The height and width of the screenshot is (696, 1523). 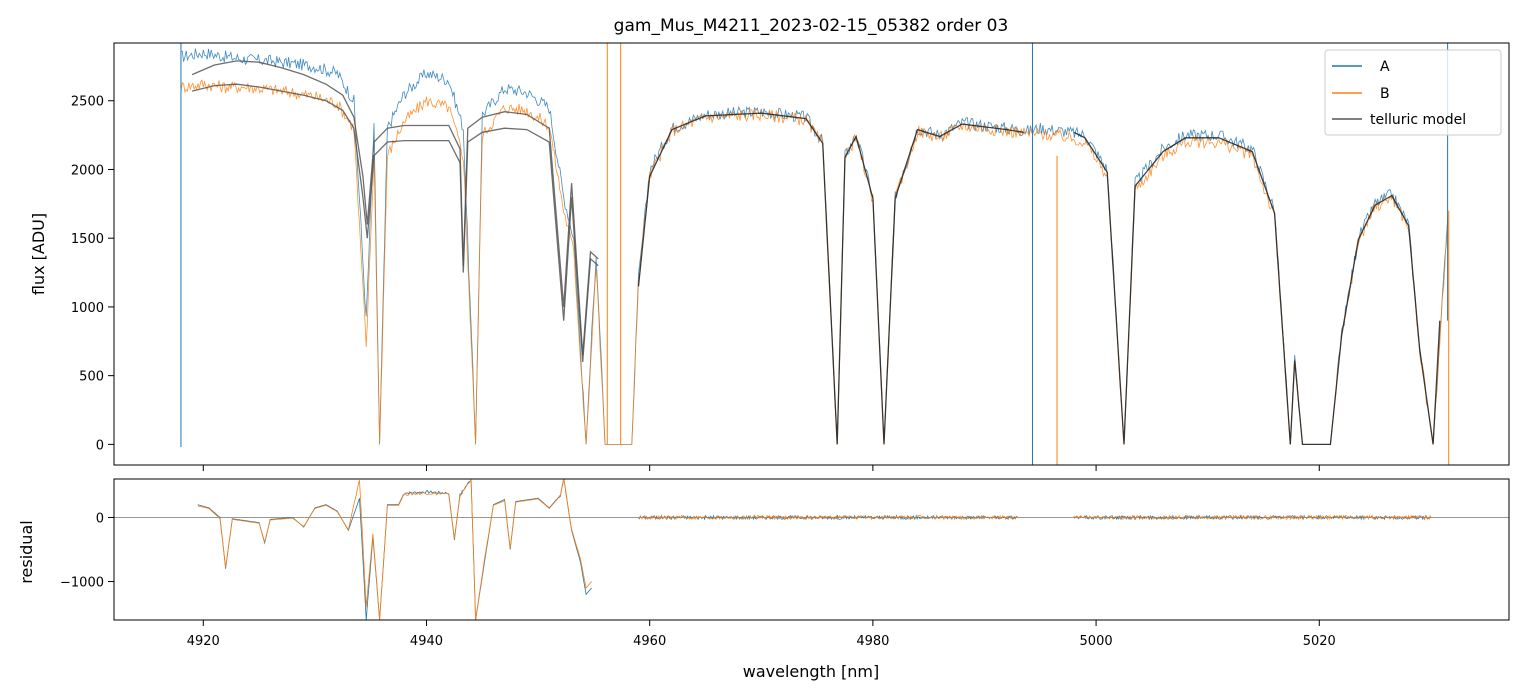 I want to click on bottom-ylabel: residual, so click(x=26, y=551).